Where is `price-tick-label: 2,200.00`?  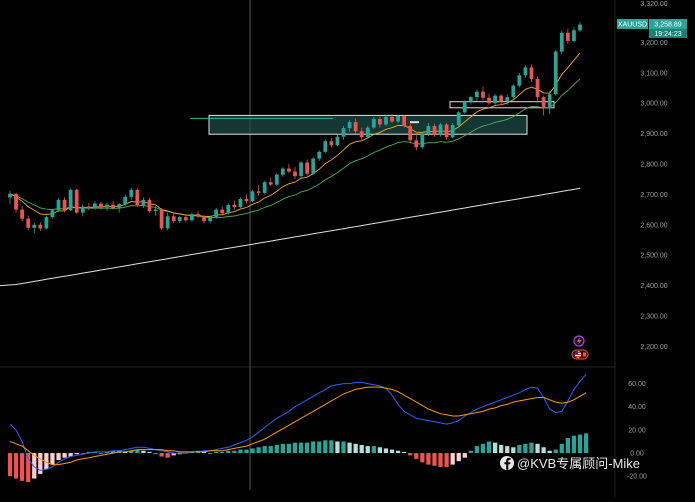 price-tick-label: 2,200.00 is located at coordinates (653, 347).